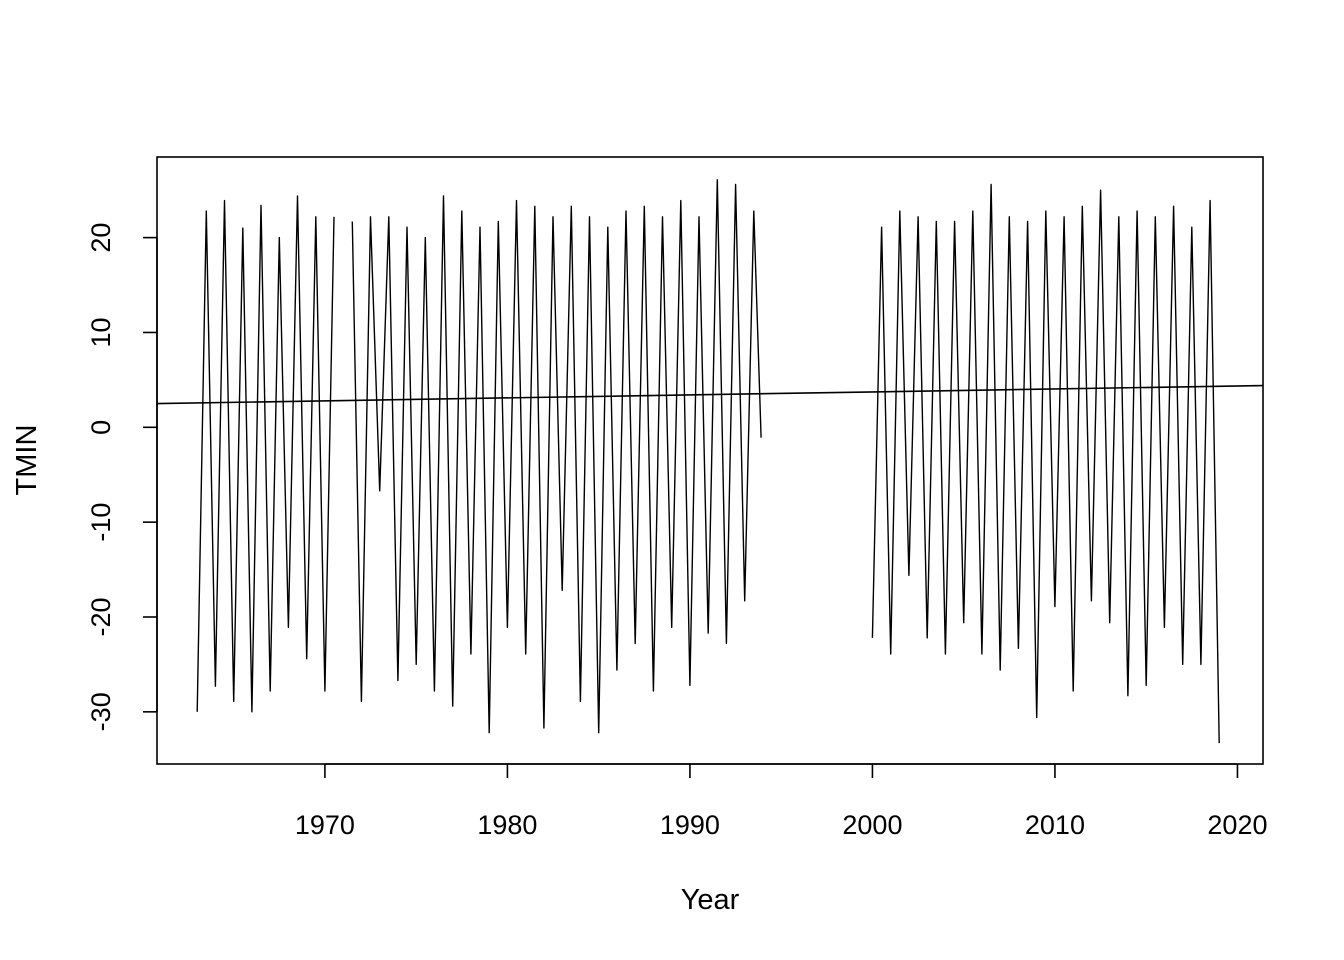 The width and height of the screenshot is (1344, 960). Describe the element at coordinates (507, 825) in the screenshot. I see `x-tick-label: 1980` at that location.